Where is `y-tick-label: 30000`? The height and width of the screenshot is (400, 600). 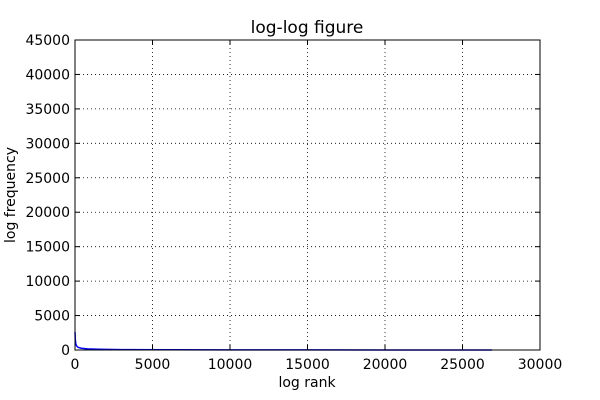 y-tick-label: 30000 is located at coordinates (47, 144).